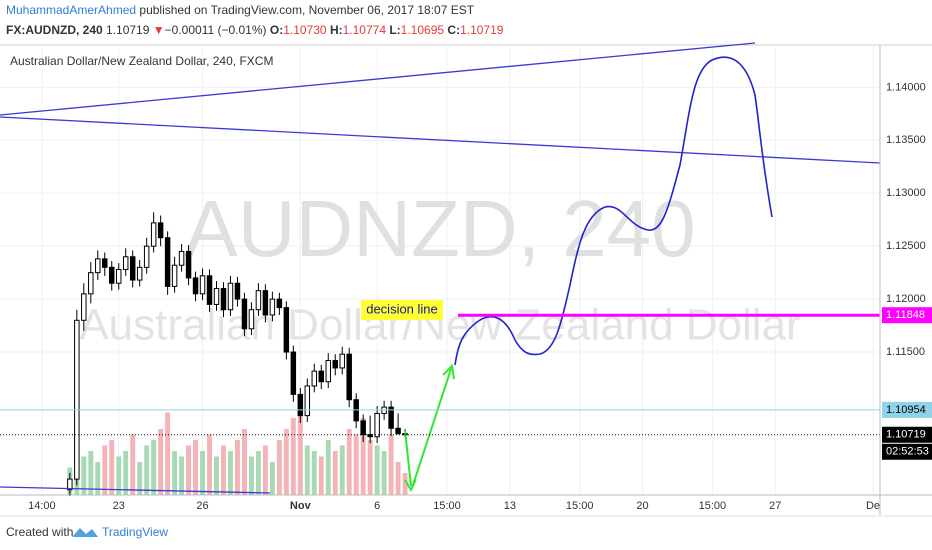  What do you see at coordinates (135, 532) in the screenshot?
I see `footer-brand: TradingView` at bounding box center [135, 532].